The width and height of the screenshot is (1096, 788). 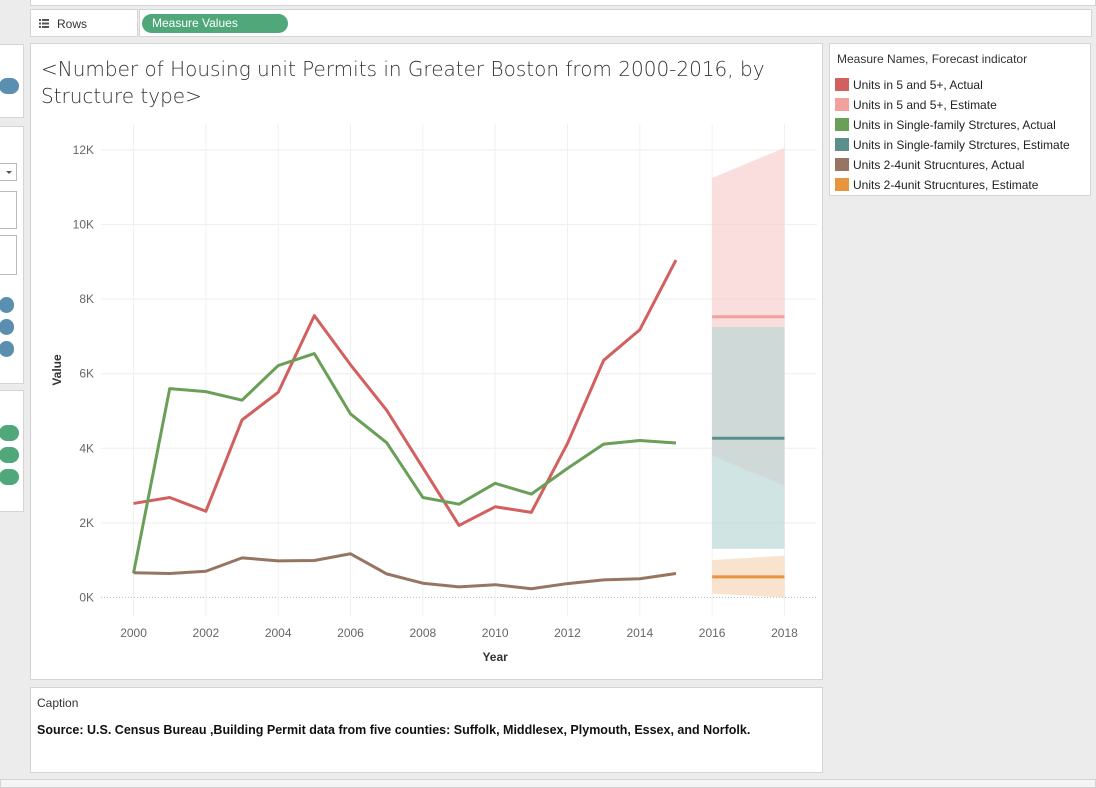 What do you see at coordinates (86, 299) in the screenshot?
I see `y-tick-label: 8K` at bounding box center [86, 299].